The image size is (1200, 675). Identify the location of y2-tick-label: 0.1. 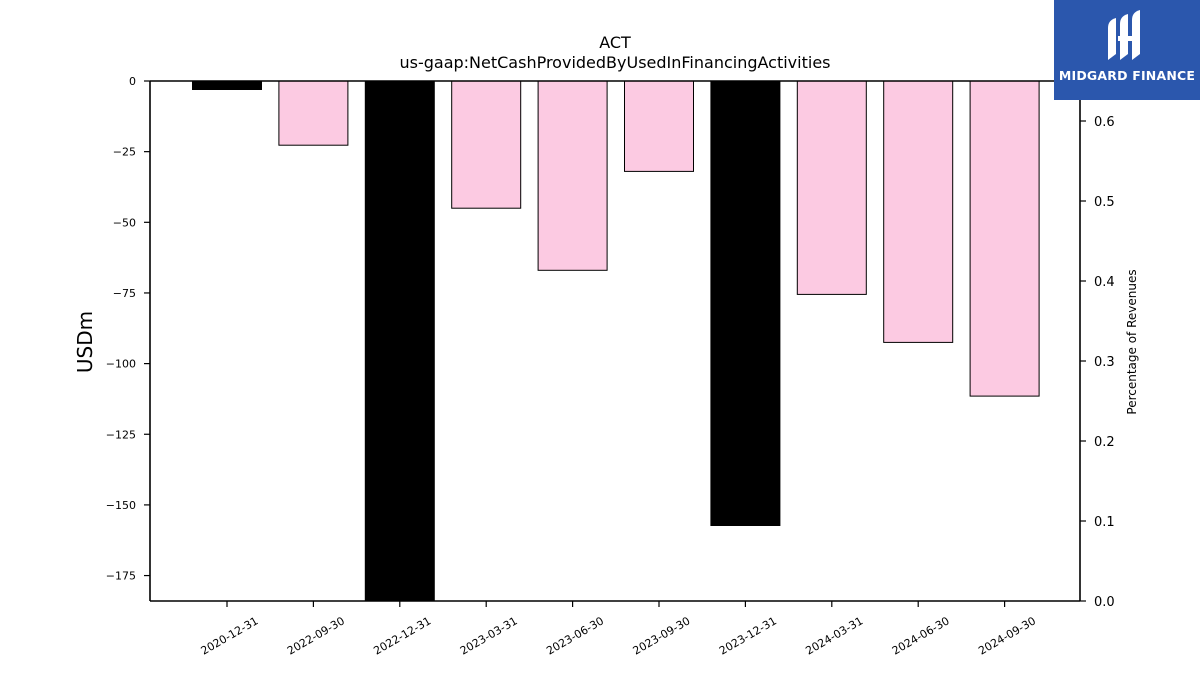
(1104, 522).